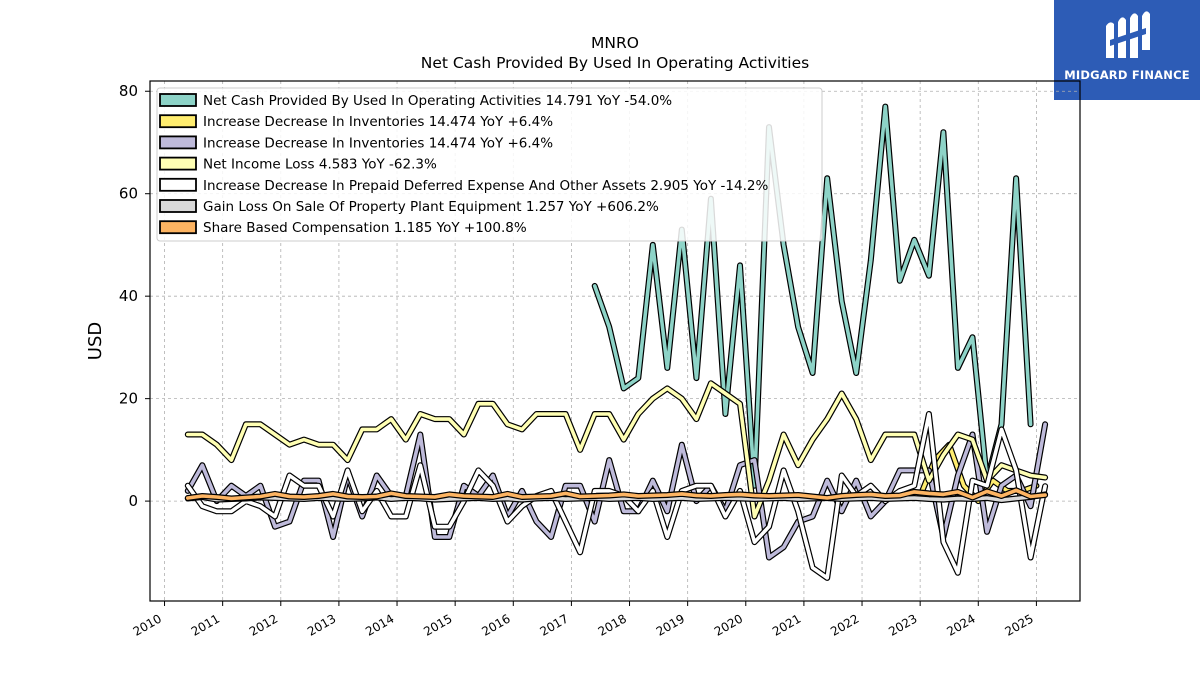 The height and width of the screenshot is (675, 1200). Describe the element at coordinates (1018, 624) in the screenshot. I see `x-tick-label: 2025` at that location.